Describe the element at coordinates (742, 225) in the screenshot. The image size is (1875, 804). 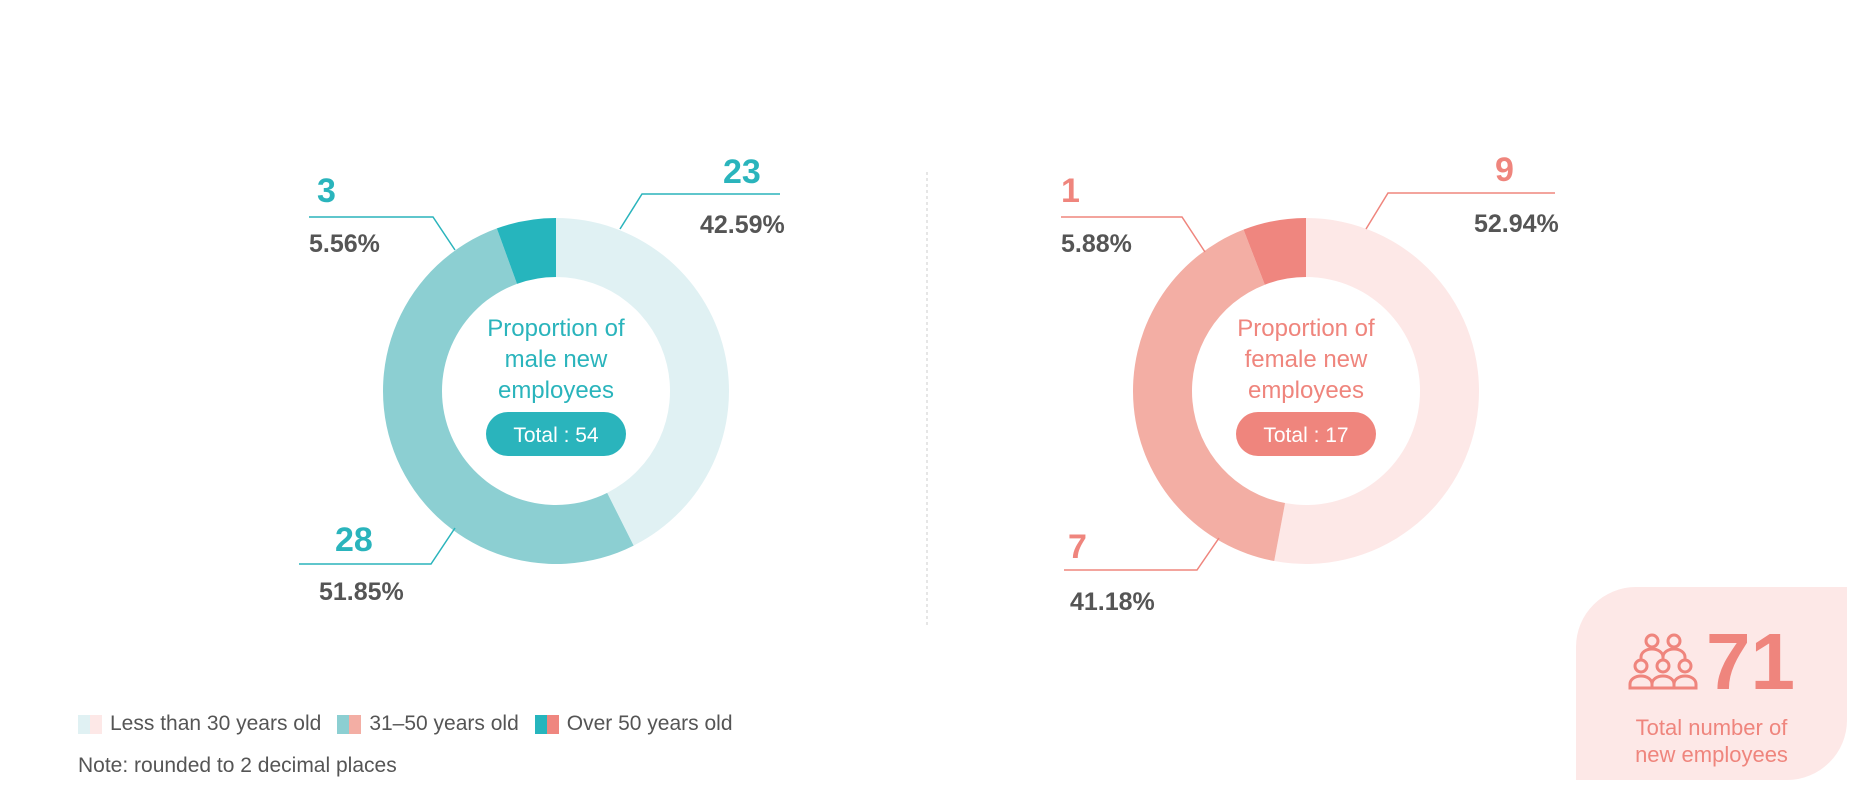
I see `slice-percent-label: 42.59%` at that location.